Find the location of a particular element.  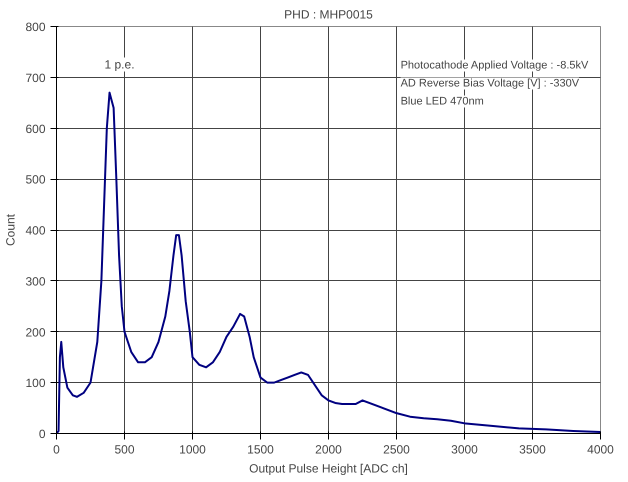

chart-title: PHD : MHP0015 is located at coordinates (329, 15).